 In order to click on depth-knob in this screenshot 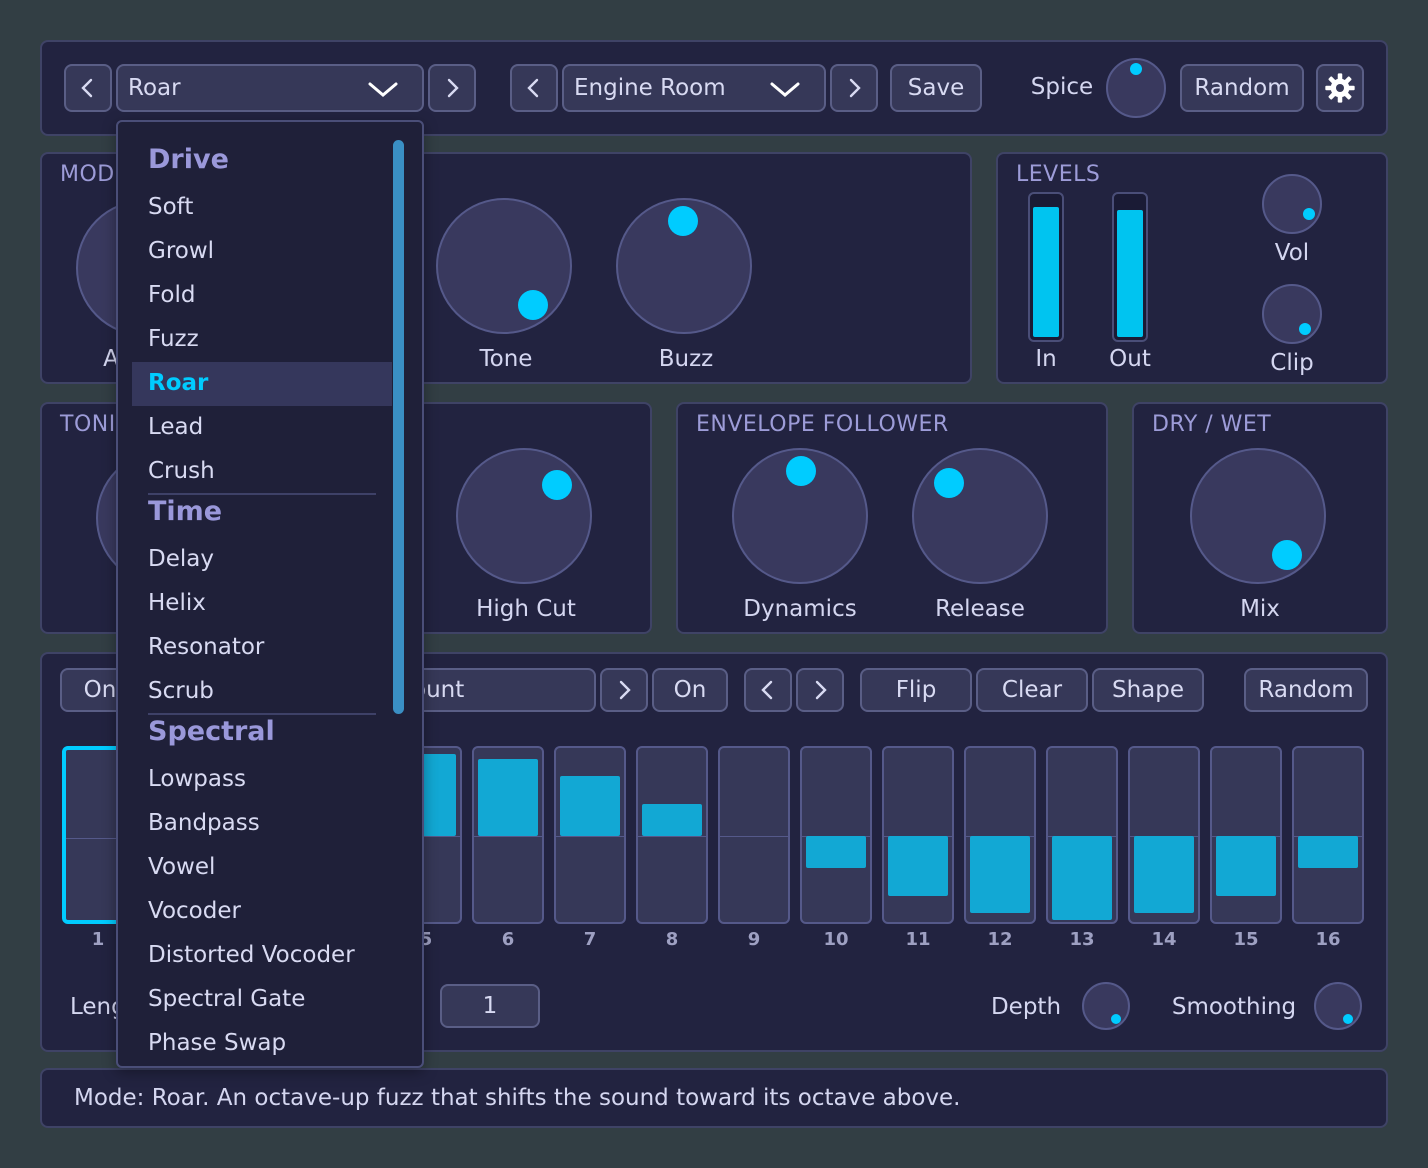, I will do `click(1106, 1006)`.